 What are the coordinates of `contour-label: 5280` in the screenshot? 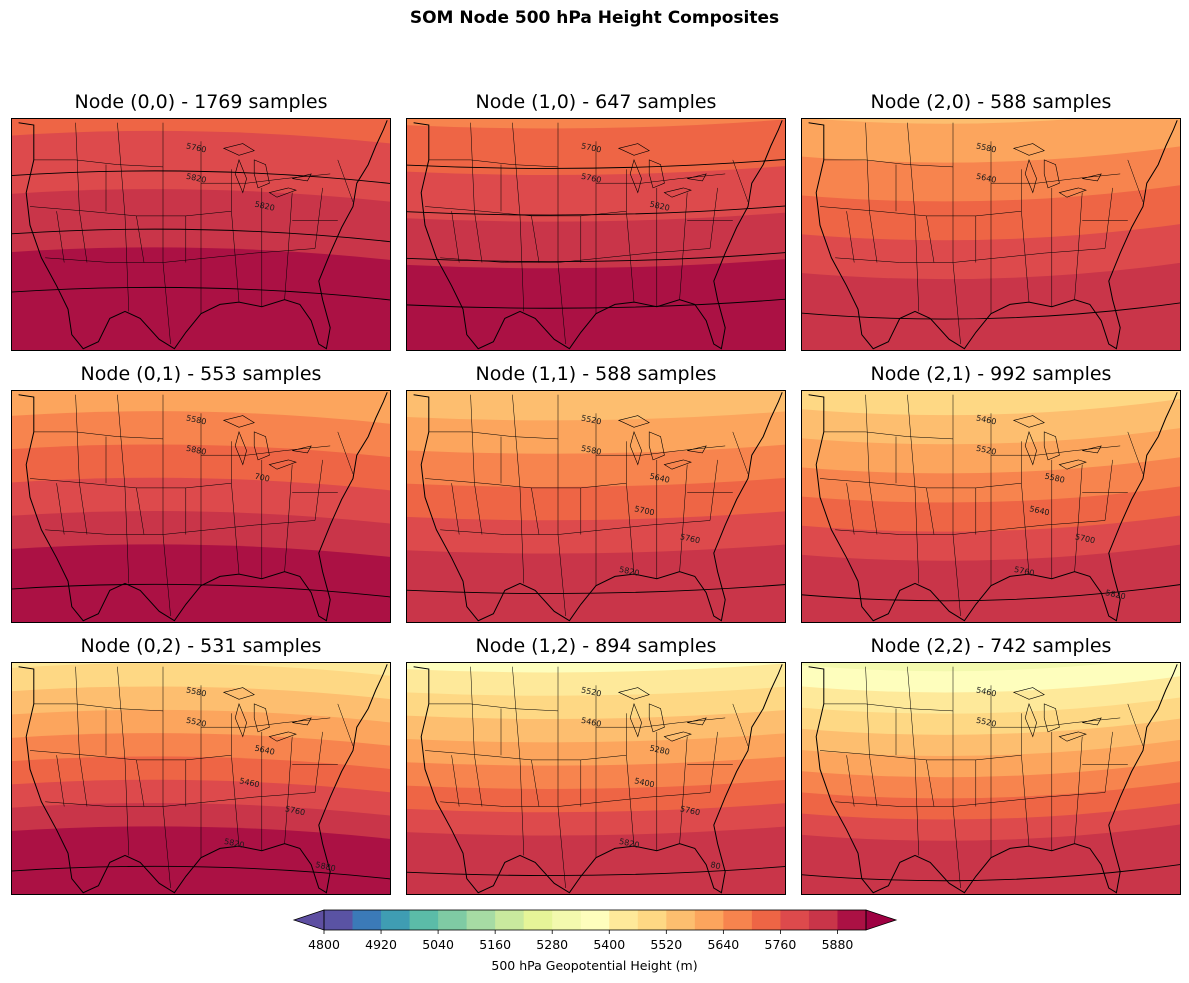 It's located at (660, 750).